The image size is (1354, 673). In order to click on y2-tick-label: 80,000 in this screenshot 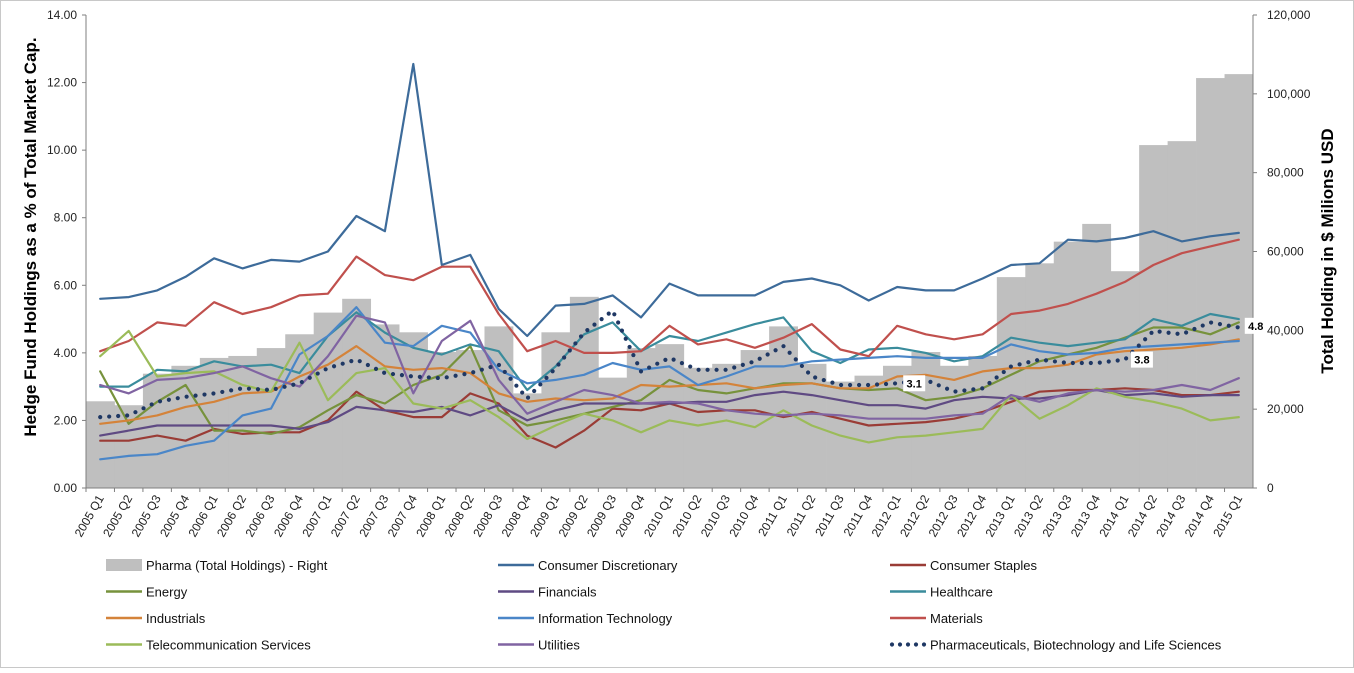, I will do `click(1285, 173)`.